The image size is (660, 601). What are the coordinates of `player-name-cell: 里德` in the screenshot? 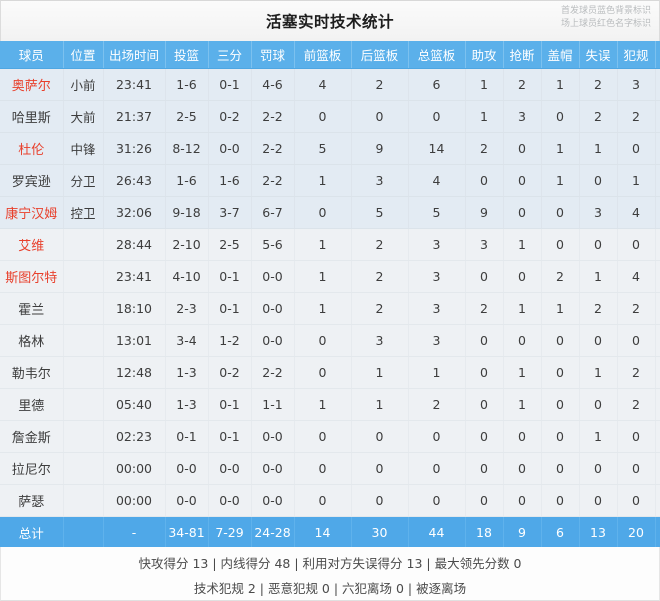 It's located at (32, 404).